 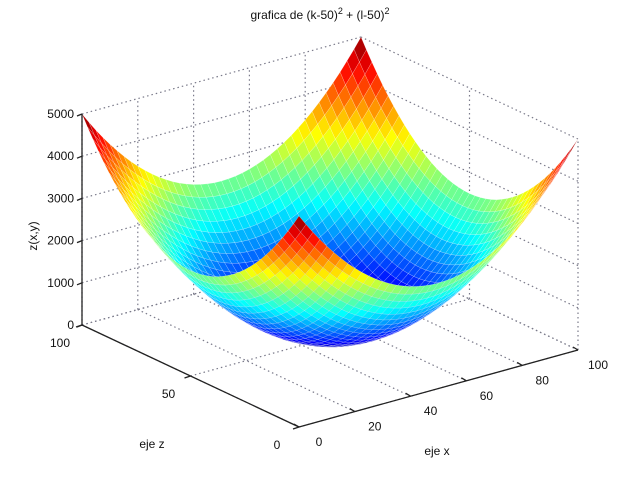 What do you see at coordinates (169, 394) in the screenshot?
I see `svg-text: 50` at bounding box center [169, 394].